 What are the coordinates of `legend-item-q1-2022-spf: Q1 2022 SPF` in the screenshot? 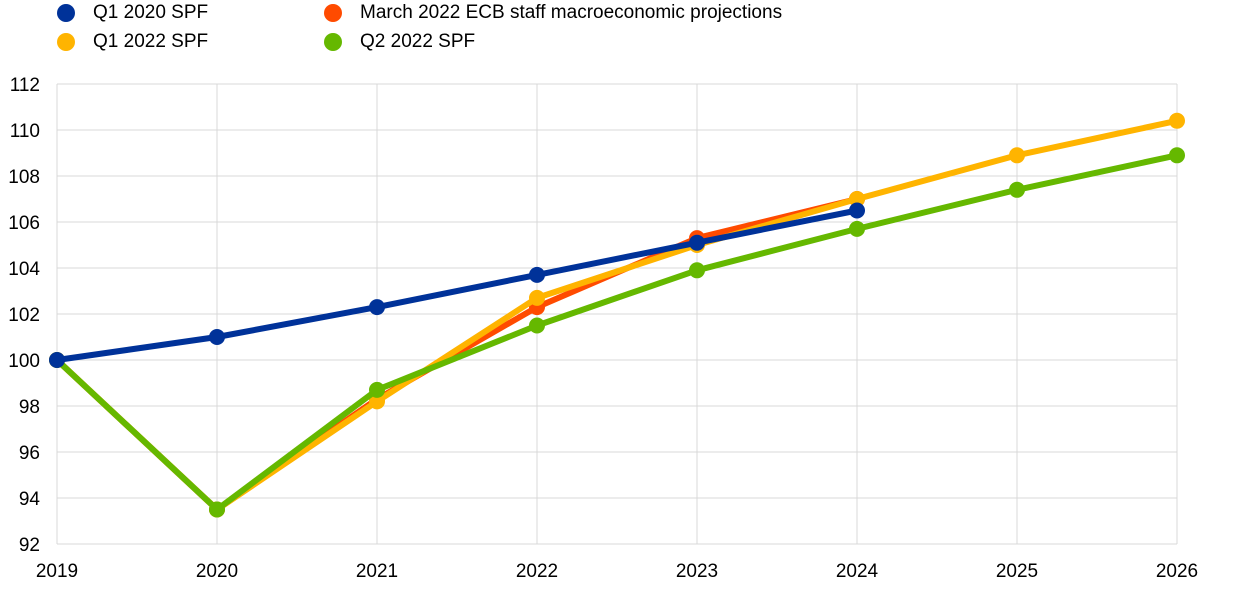 It's located at (132, 42).